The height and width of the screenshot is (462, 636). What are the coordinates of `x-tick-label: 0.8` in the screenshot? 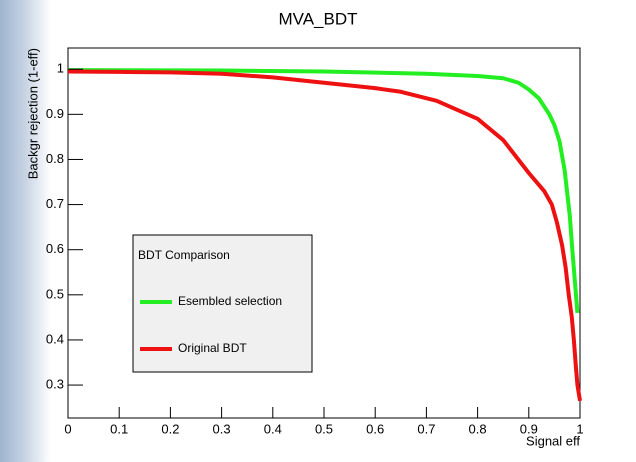 It's located at (478, 428).